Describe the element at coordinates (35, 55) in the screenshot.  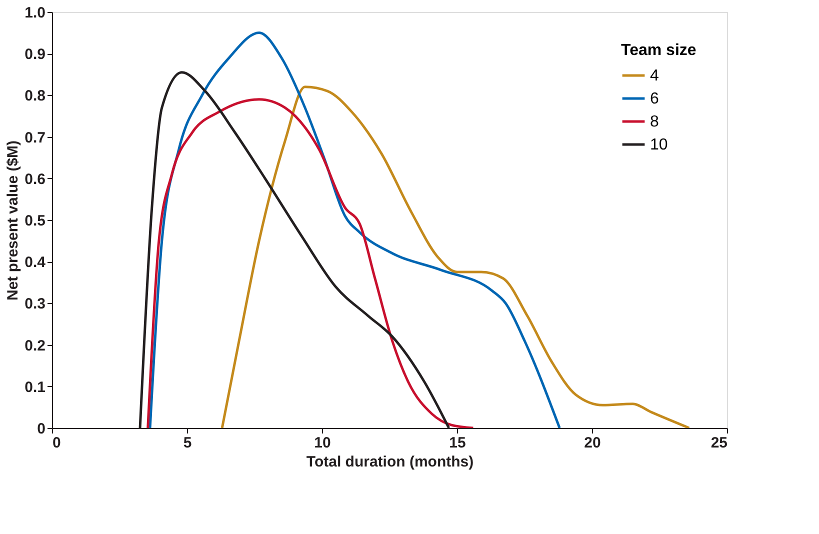
I see `y-tick-label: 0.9` at that location.